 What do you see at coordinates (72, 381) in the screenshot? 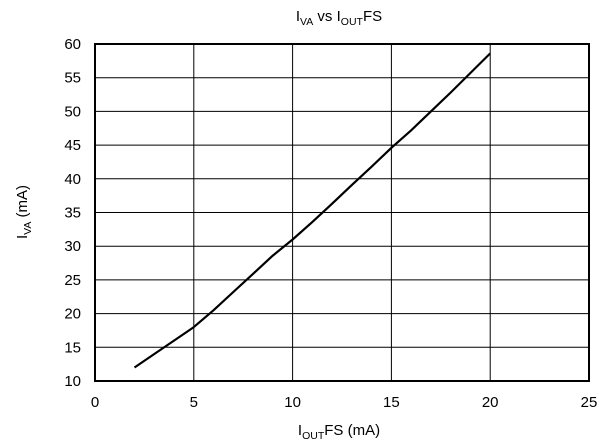
I see `y-tick-label: 10` at bounding box center [72, 381].